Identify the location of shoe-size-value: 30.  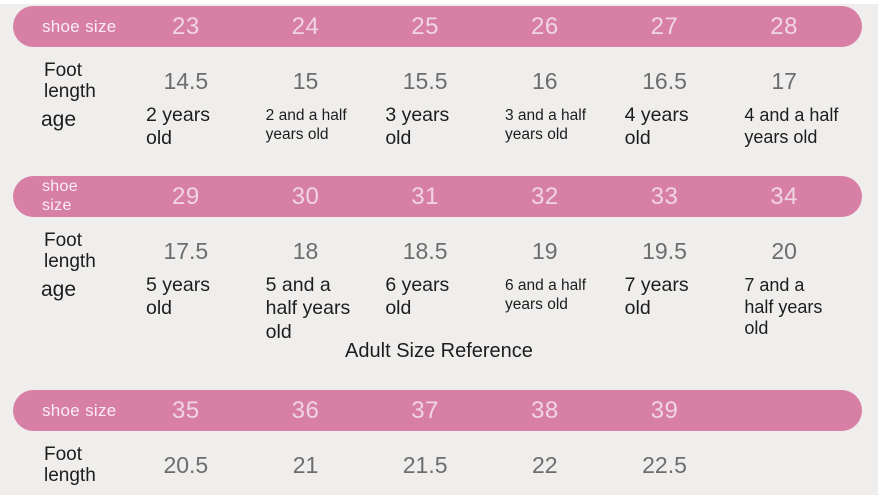
(305, 196).